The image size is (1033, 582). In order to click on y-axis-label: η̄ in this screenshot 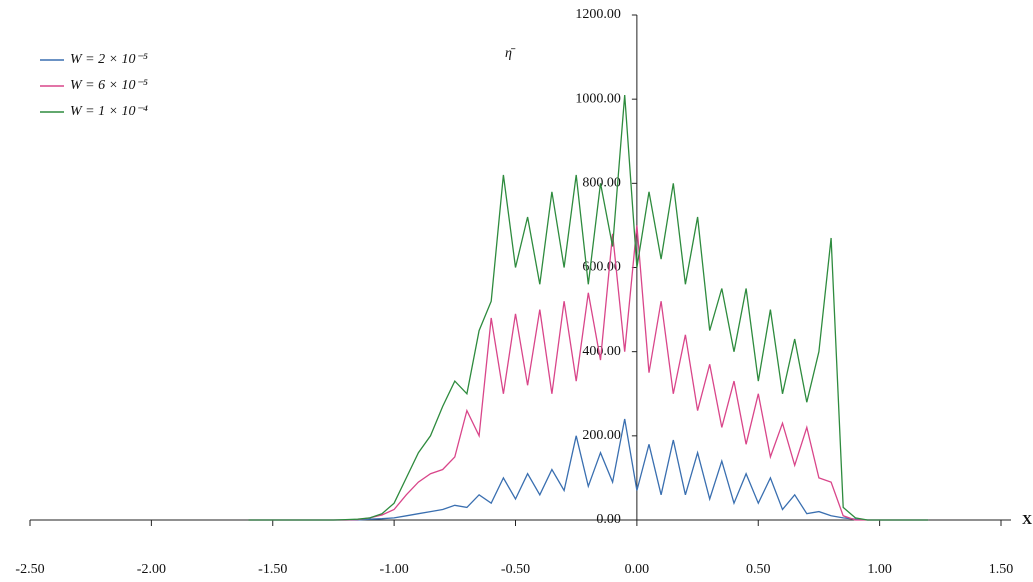, I will do `click(510, 53)`.